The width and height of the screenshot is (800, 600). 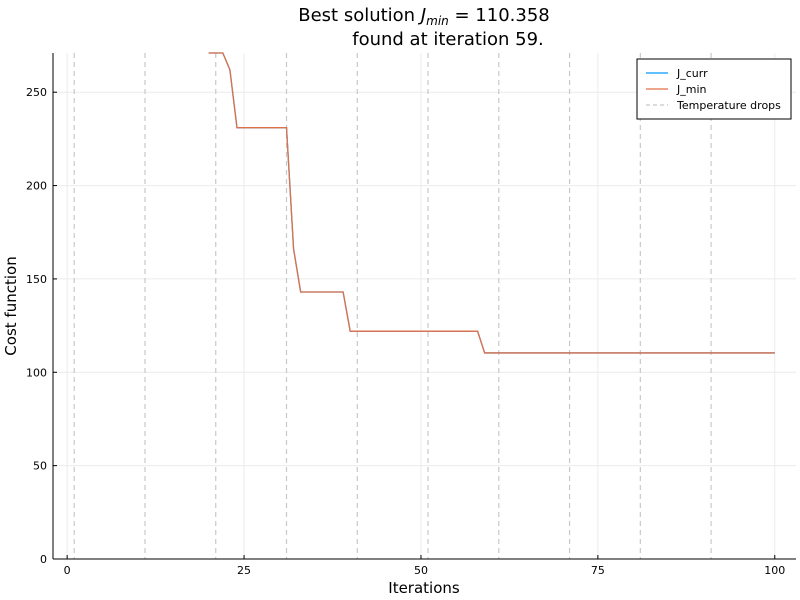 I want to click on y-tick-label-3: 150, so click(x=36, y=279).